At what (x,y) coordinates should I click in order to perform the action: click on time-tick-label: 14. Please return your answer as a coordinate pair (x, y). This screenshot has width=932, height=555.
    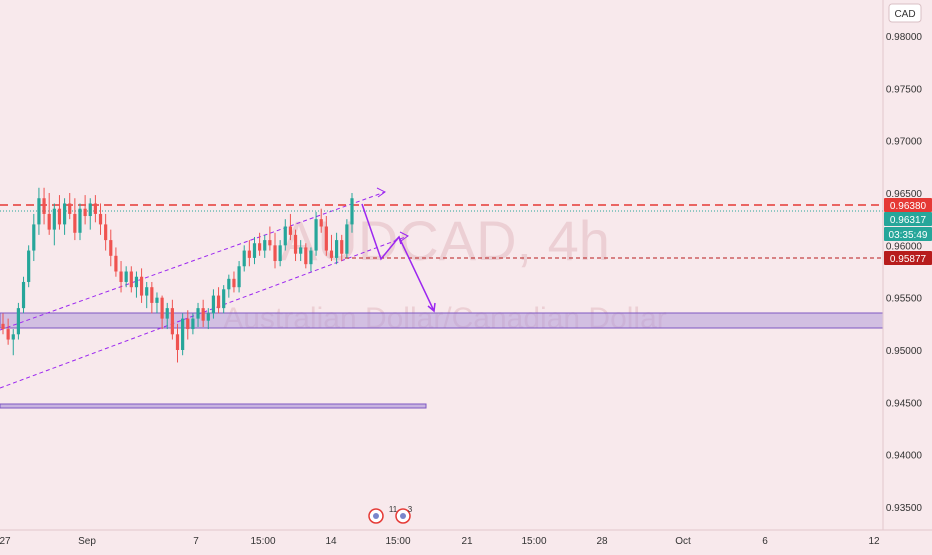
    Looking at the image, I should click on (331, 541).